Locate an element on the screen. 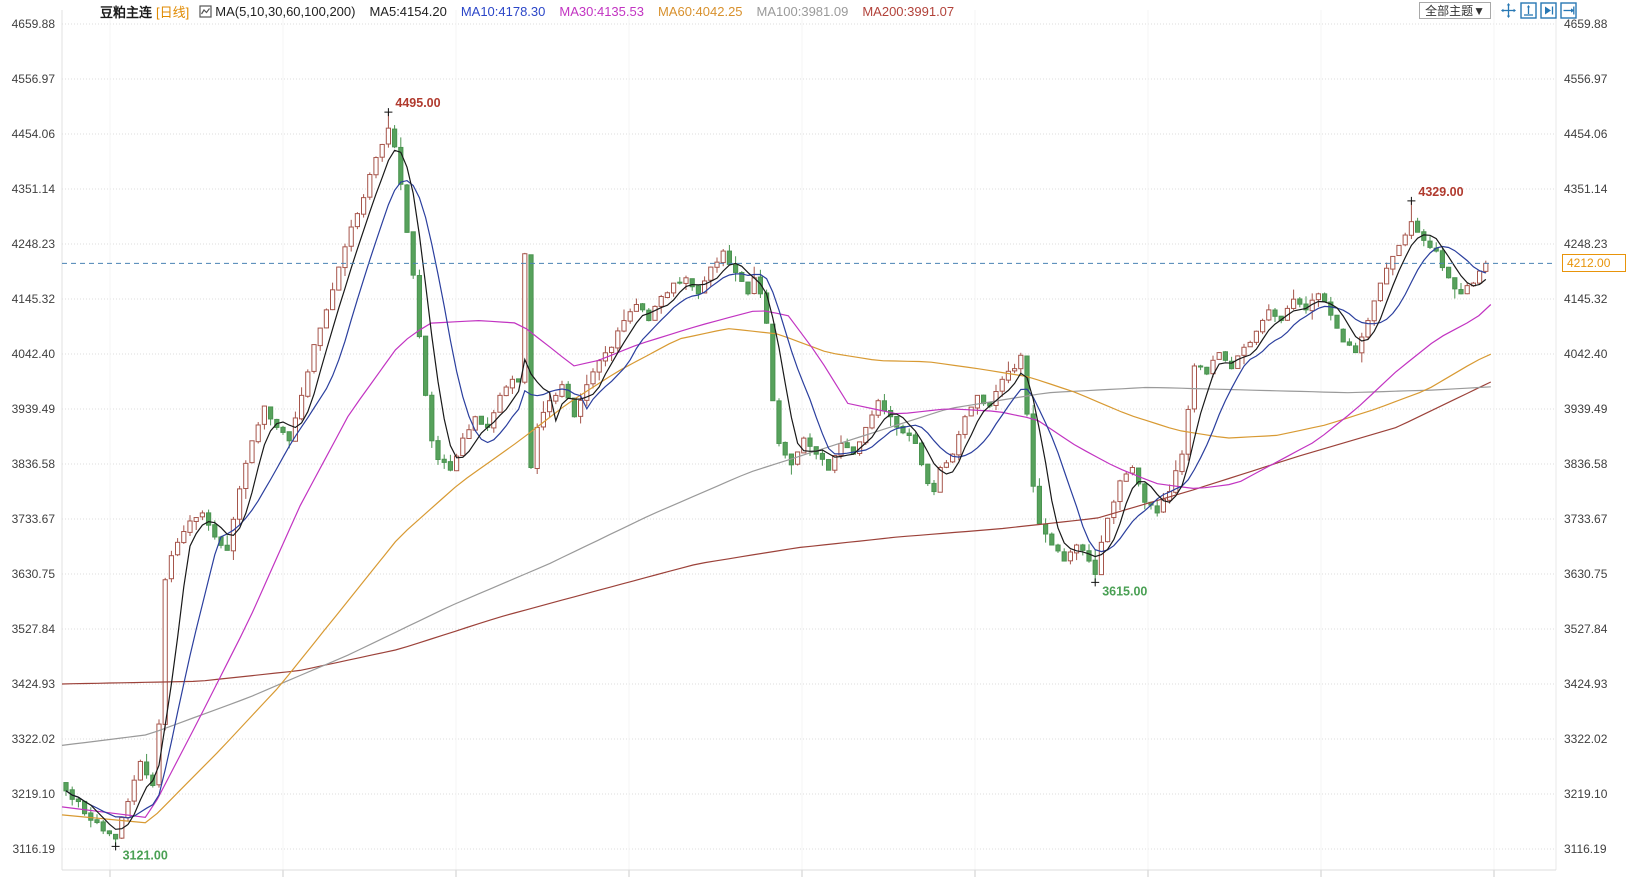 The image size is (1627, 884). pan-move-icon is located at coordinates (1508, 10).